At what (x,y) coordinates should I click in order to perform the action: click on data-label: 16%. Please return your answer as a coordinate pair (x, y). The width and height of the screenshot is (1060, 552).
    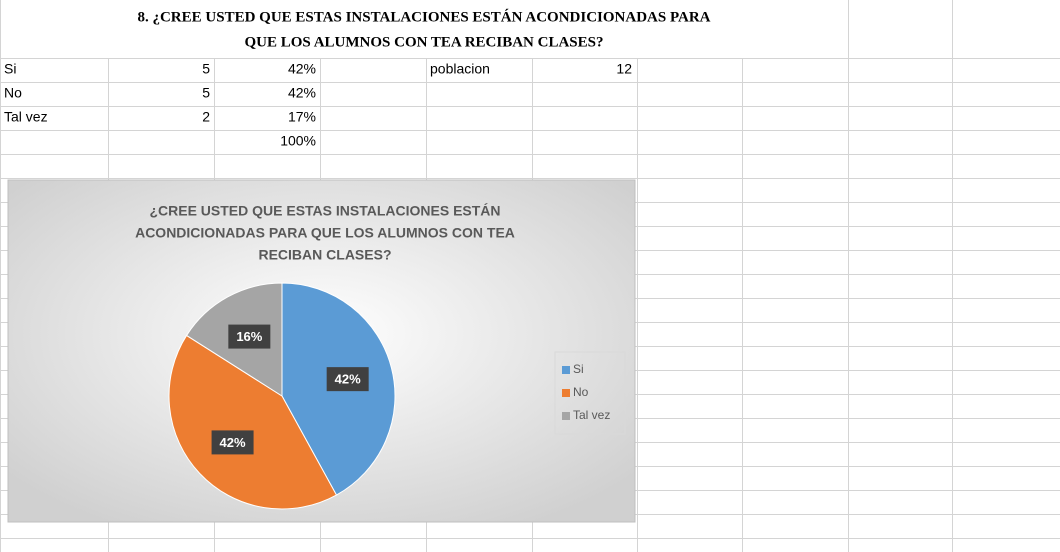
    Looking at the image, I should click on (249, 336).